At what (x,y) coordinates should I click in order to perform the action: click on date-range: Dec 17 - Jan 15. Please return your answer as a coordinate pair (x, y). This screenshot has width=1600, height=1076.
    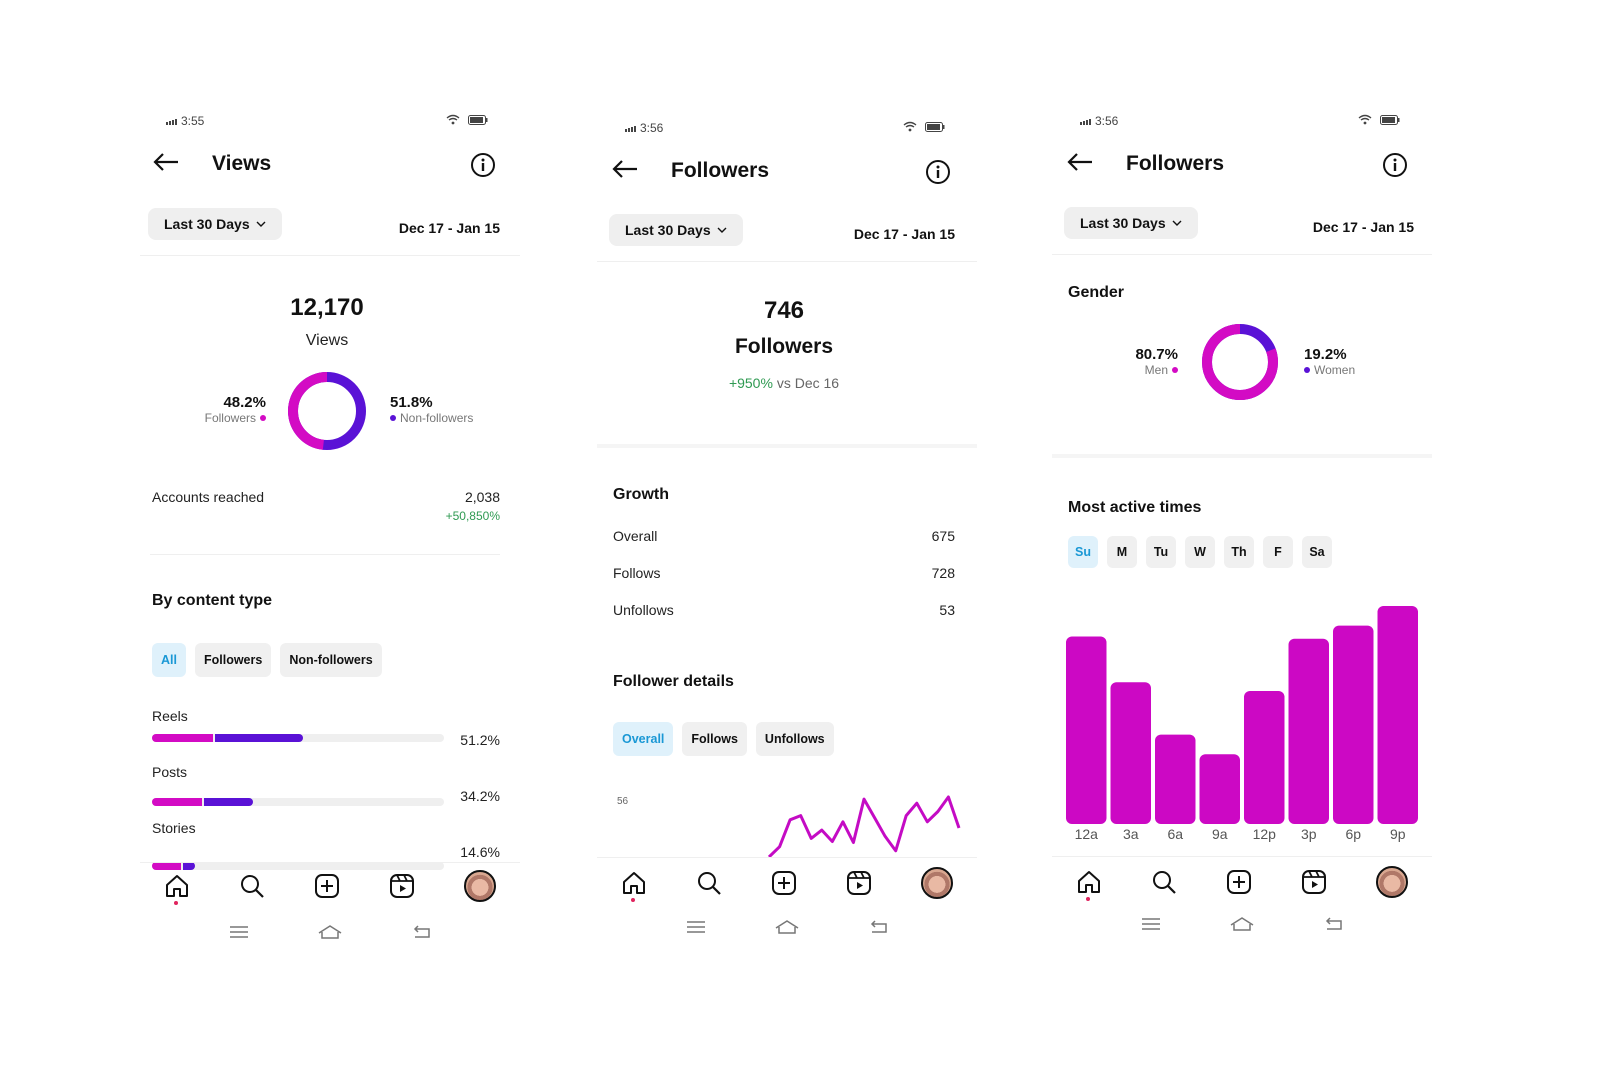
    Looking at the image, I should click on (904, 234).